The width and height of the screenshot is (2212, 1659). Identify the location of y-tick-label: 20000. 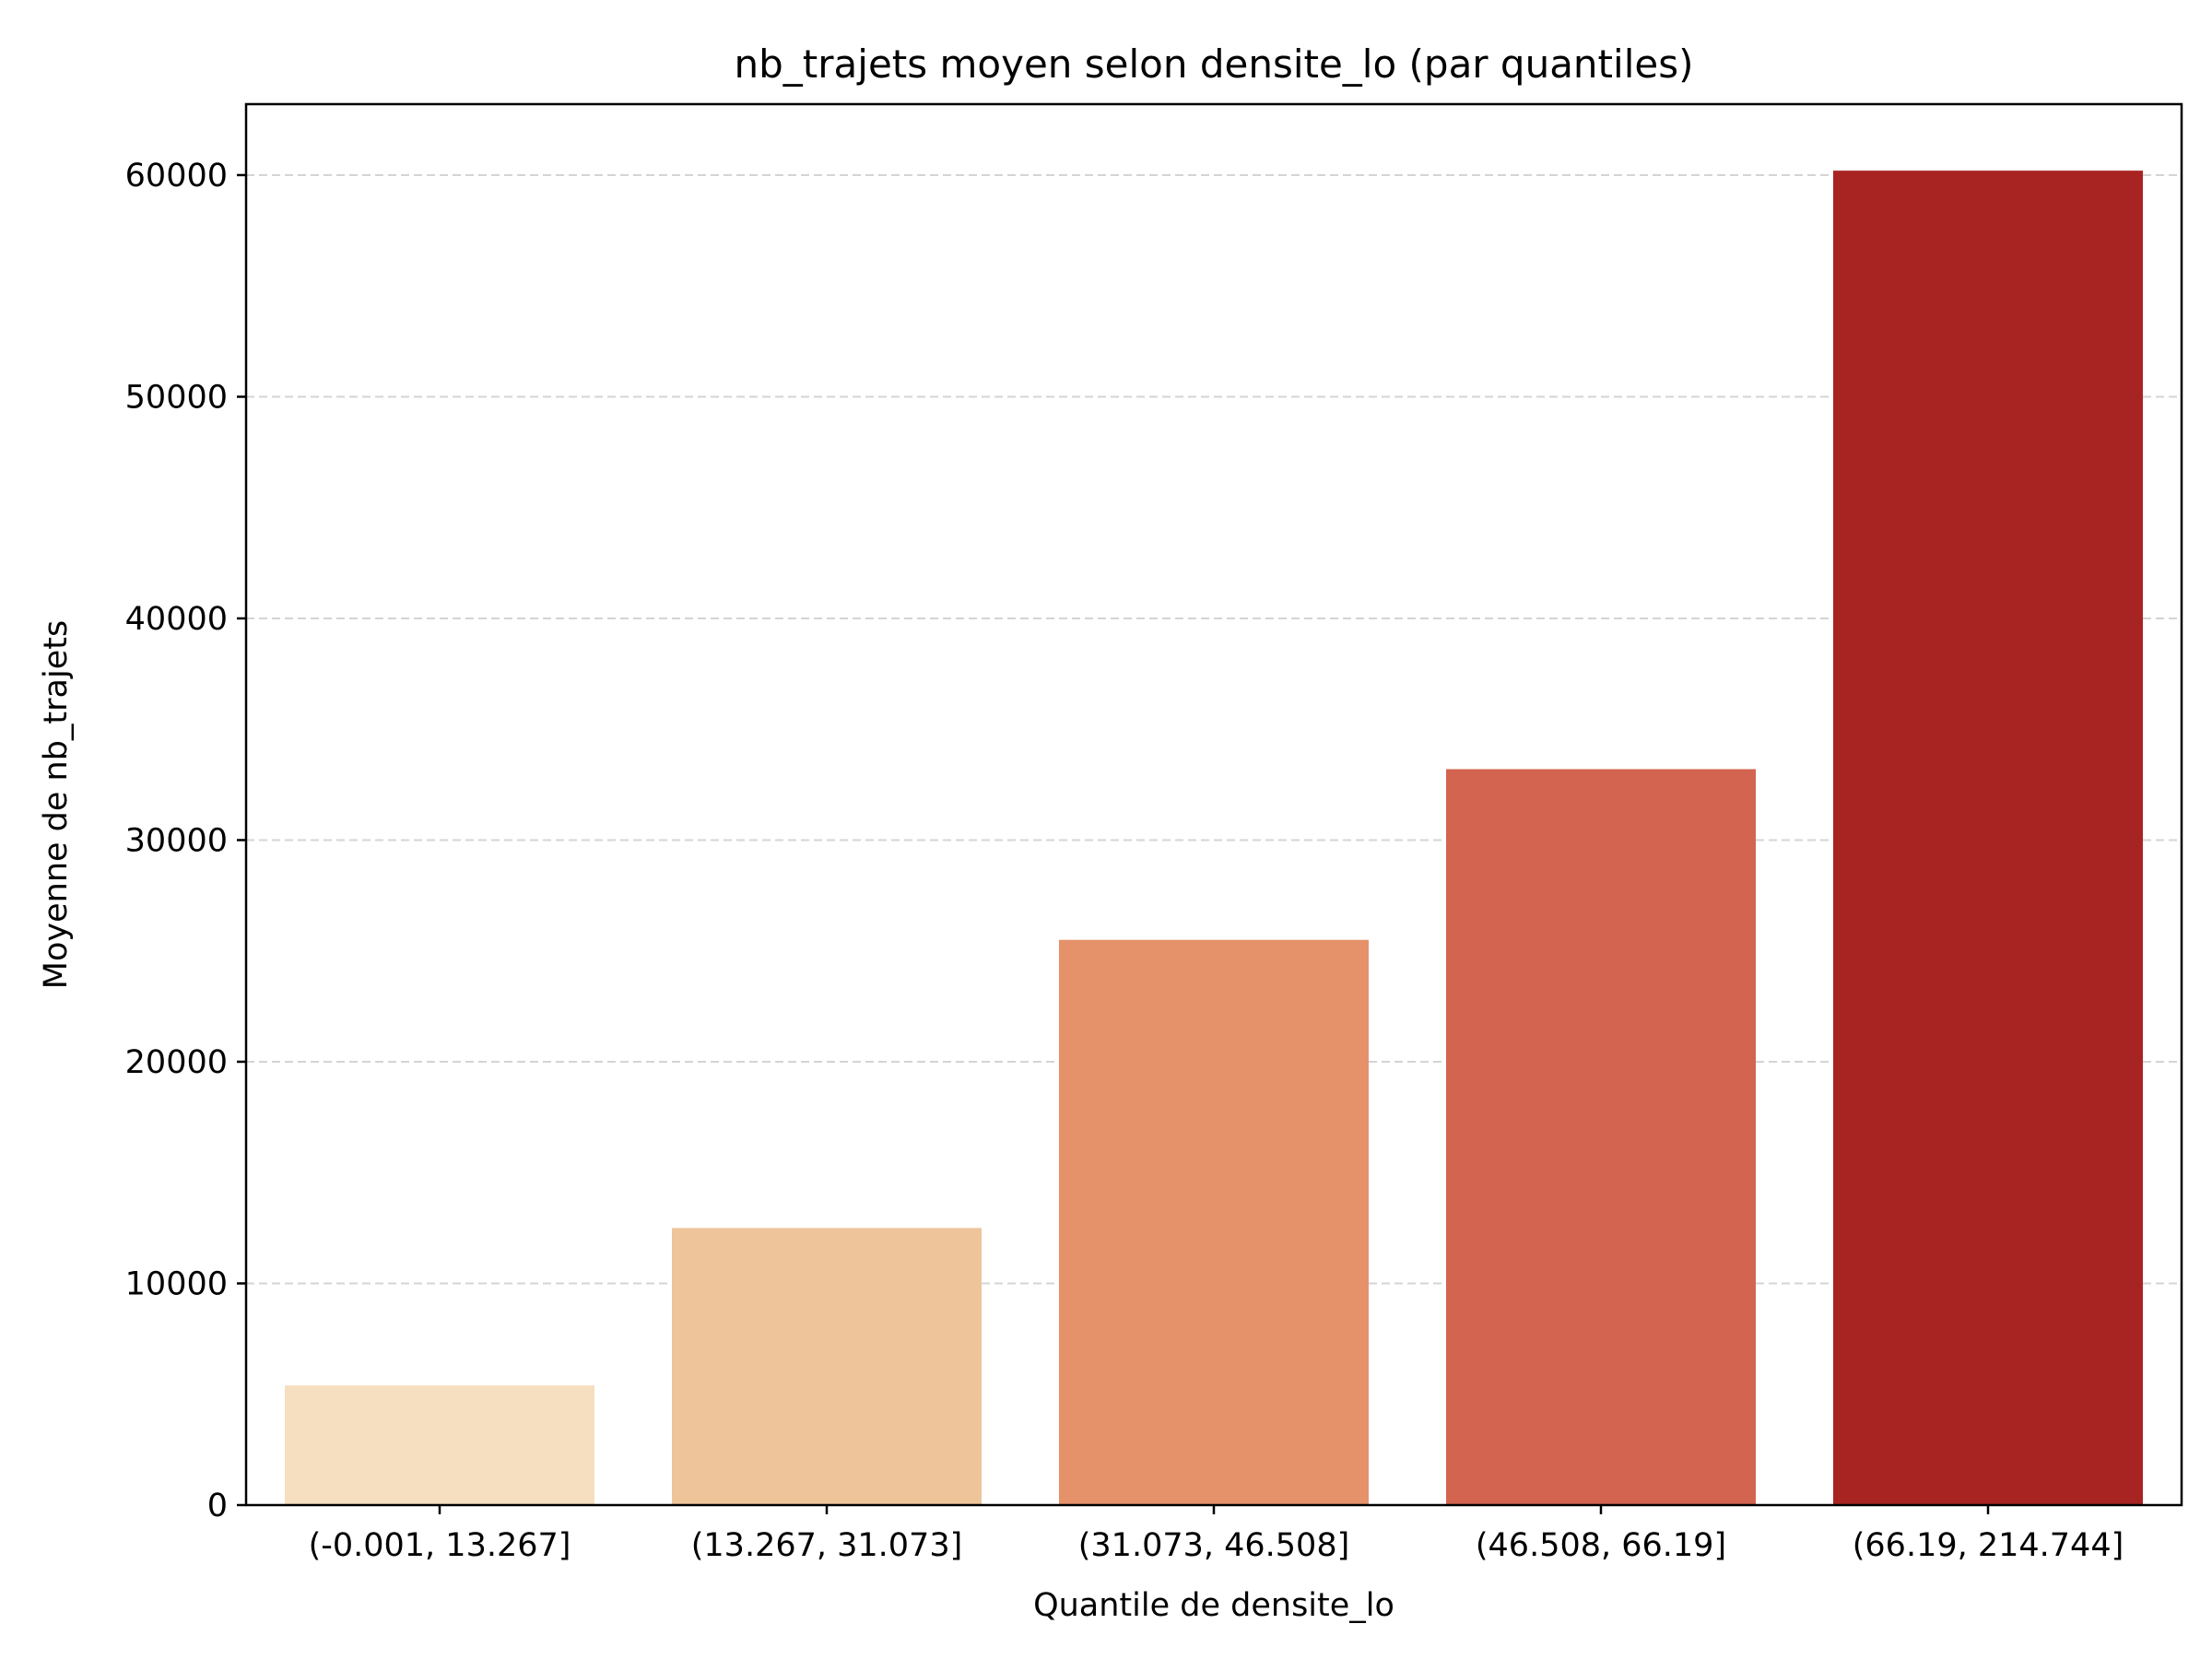
(176, 1062).